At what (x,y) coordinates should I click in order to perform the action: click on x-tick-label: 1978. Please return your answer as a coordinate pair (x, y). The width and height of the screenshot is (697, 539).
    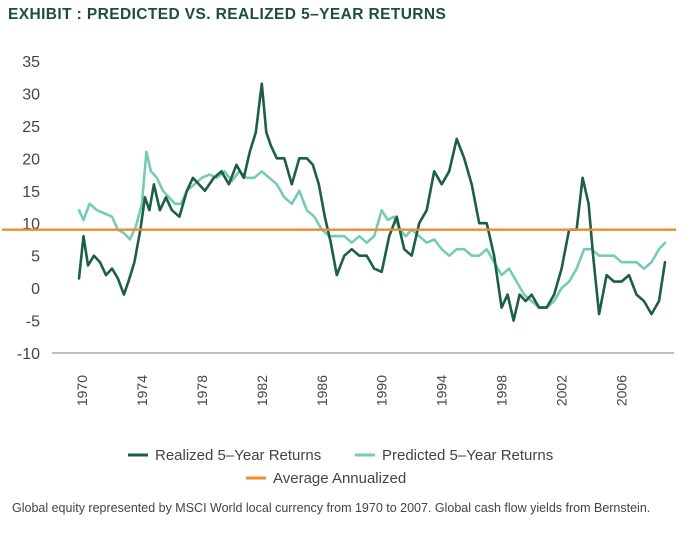
    Looking at the image, I should click on (202, 390).